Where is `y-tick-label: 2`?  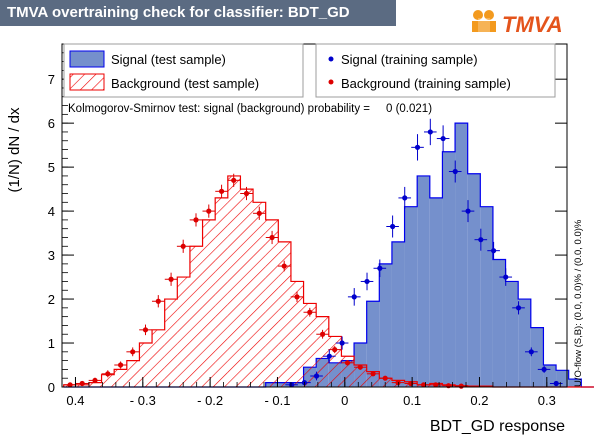
y-tick-label: 2 is located at coordinates (51, 299).